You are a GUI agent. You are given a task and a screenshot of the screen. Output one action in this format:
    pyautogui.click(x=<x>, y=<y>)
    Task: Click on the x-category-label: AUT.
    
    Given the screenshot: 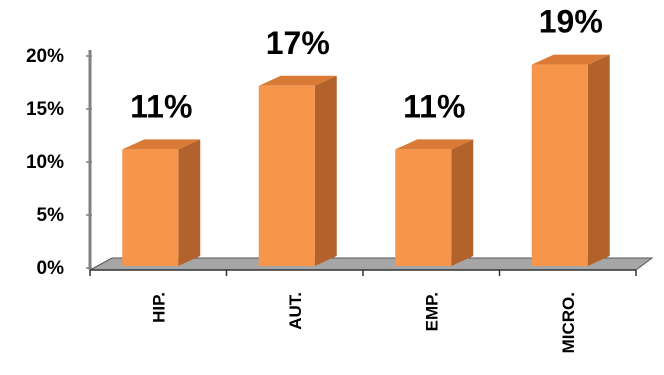 What is the action you would take?
    pyautogui.click(x=295, y=311)
    